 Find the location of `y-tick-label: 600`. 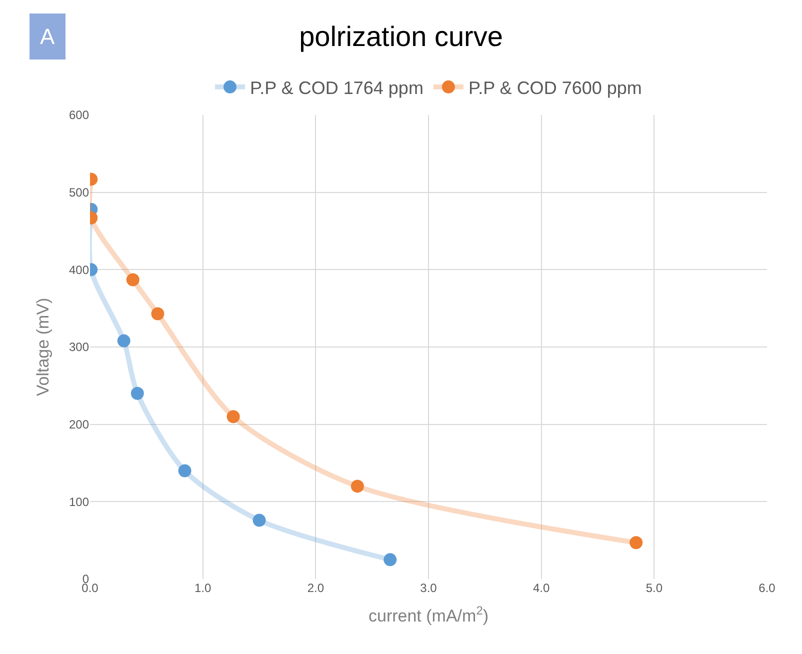

y-tick-label: 600 is located at coordinates (79, 115).